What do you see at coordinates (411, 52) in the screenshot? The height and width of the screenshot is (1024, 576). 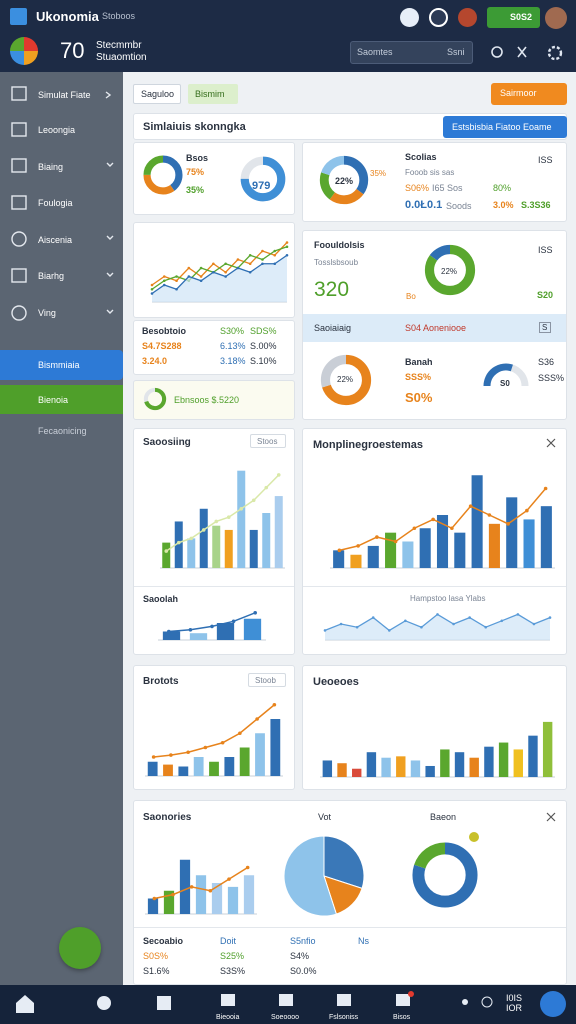 I see `search-box` at bounding box center [411, 52].